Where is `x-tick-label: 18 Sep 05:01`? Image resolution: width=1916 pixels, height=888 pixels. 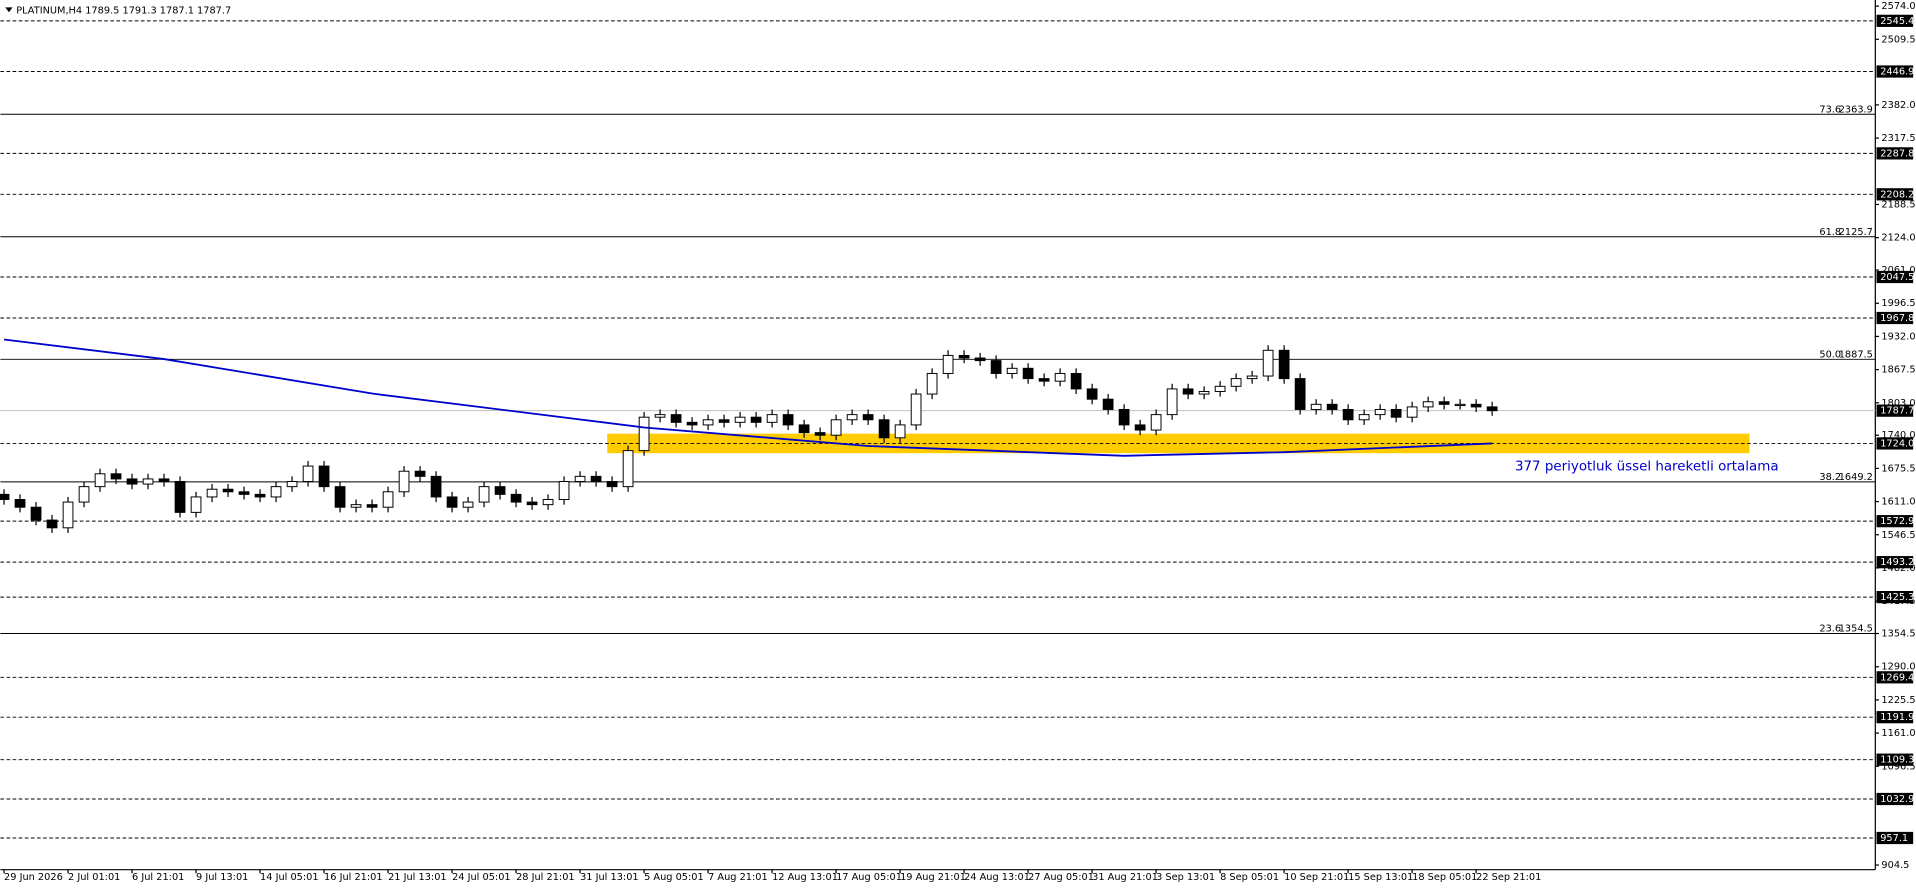
x-tick-label: 18 Sep 05:01 is located at coordinates (1444, 877).